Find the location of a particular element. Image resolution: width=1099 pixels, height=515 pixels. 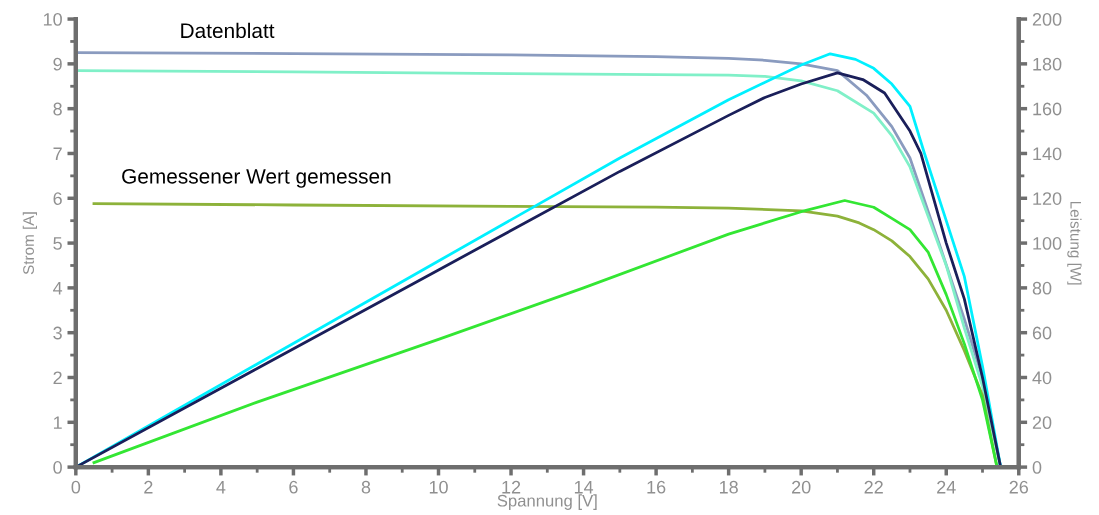

y-tick-label: 5 is located at coordinates (57, 243).